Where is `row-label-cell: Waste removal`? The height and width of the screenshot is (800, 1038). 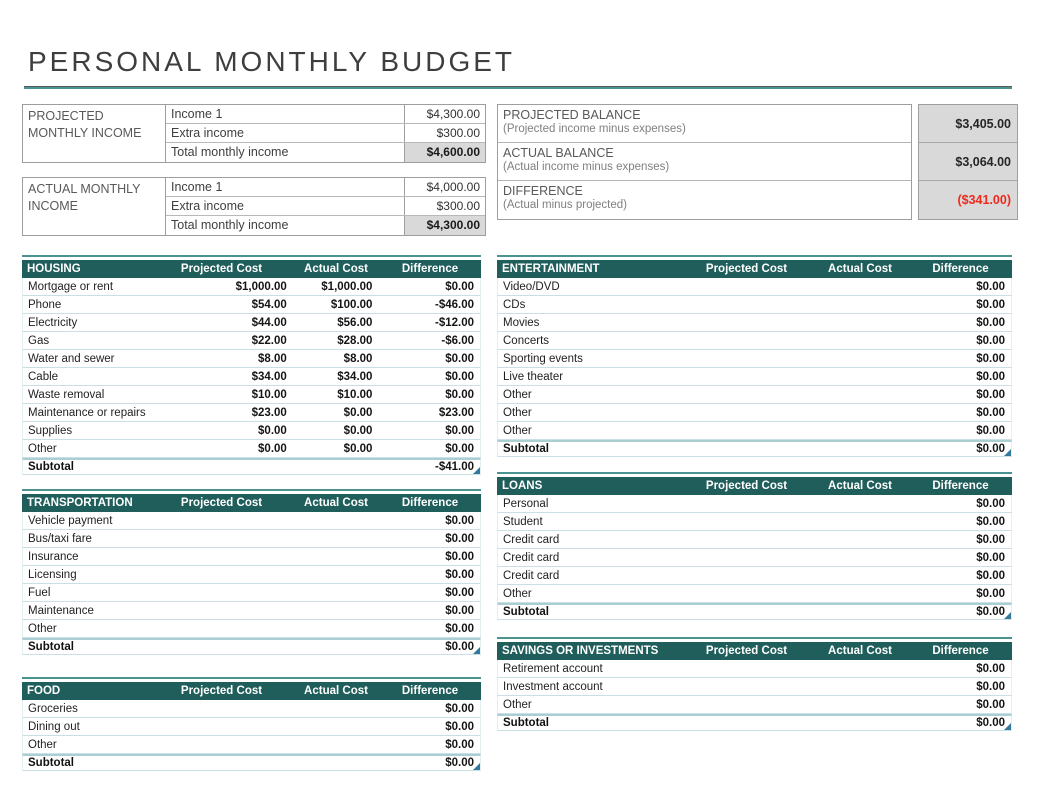 row-label-cell: Waste removal is located at coordinates (66, 395).